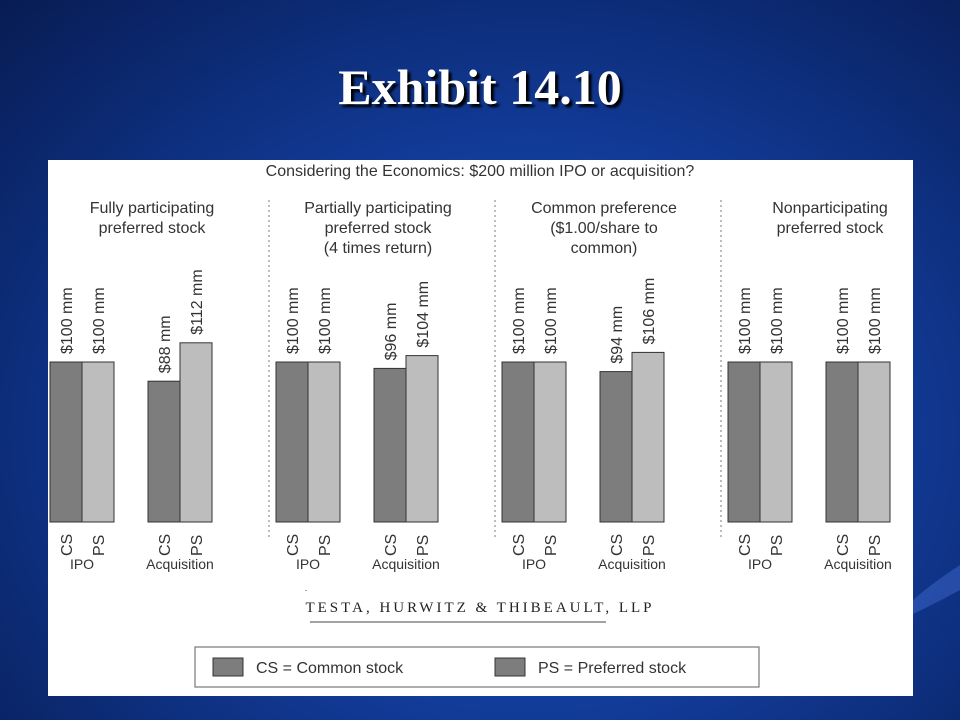 This screenshot has width=960, height=720. What do you see at coordinates (165, 344) in the screenshot?
I see `bar-value-label: $88 mm` at bounding box center [165, 344].